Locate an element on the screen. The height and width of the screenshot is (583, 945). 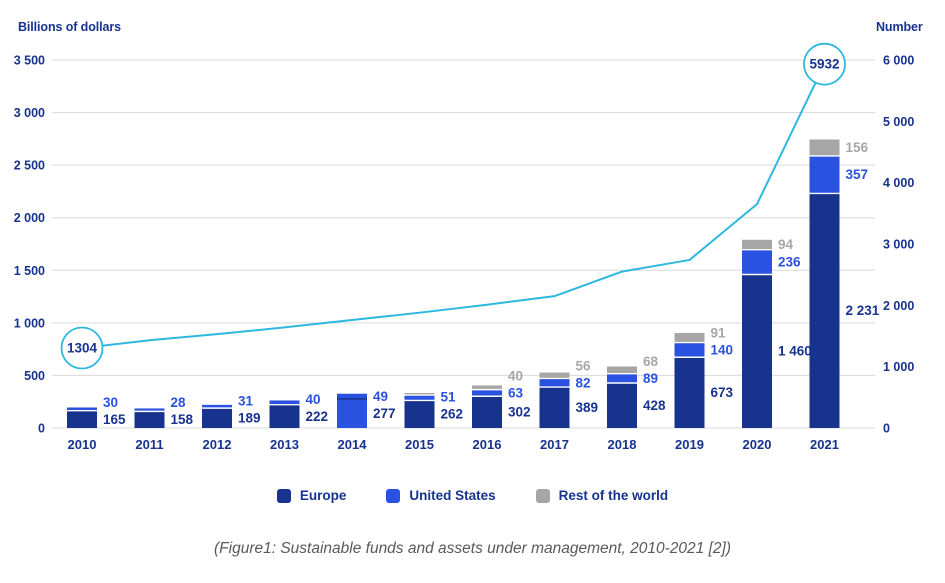
y-axis-right-tick: 6 000 is located at coordinates (898, 61).